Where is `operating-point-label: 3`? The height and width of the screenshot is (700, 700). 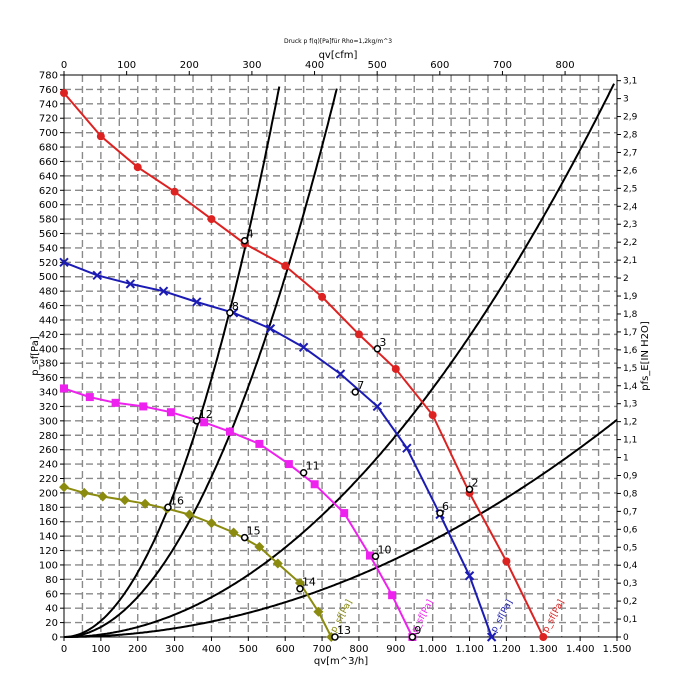
operating-point-label: 3 is located at coordinates (382, 342).